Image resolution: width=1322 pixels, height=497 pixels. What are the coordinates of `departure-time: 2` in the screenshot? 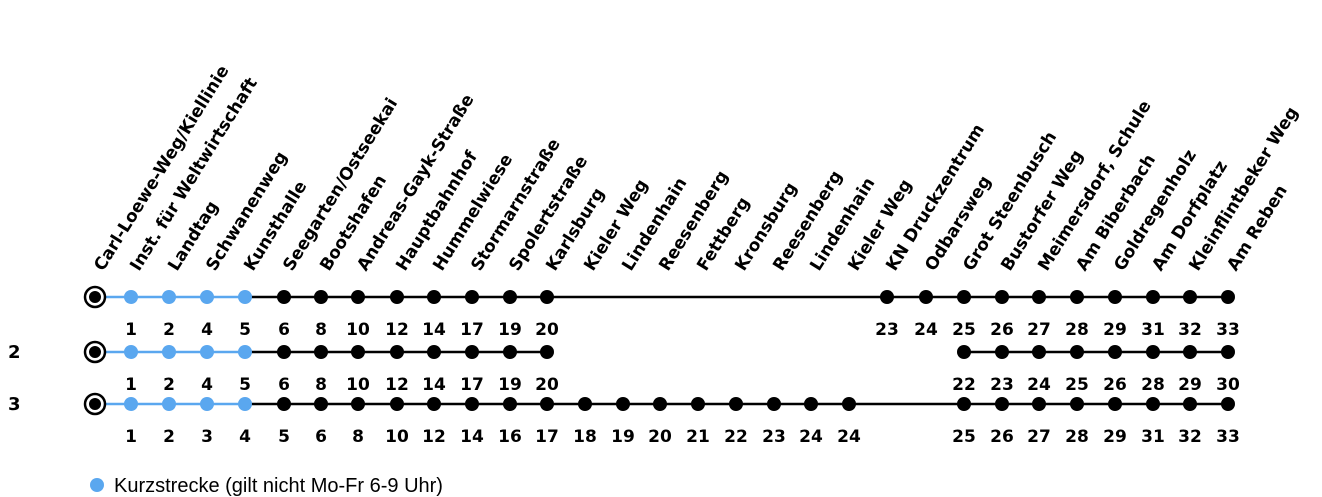 It's located at (169, 330).